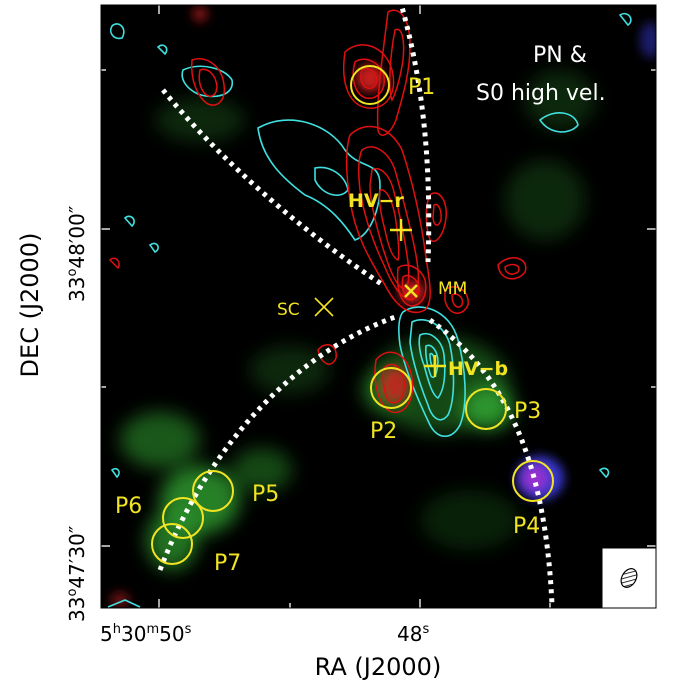 This screenshot has width=675, height=689. Describe the element at coordinates (421, 87) in the screenshot. I see `p1-label: P1` at that location.